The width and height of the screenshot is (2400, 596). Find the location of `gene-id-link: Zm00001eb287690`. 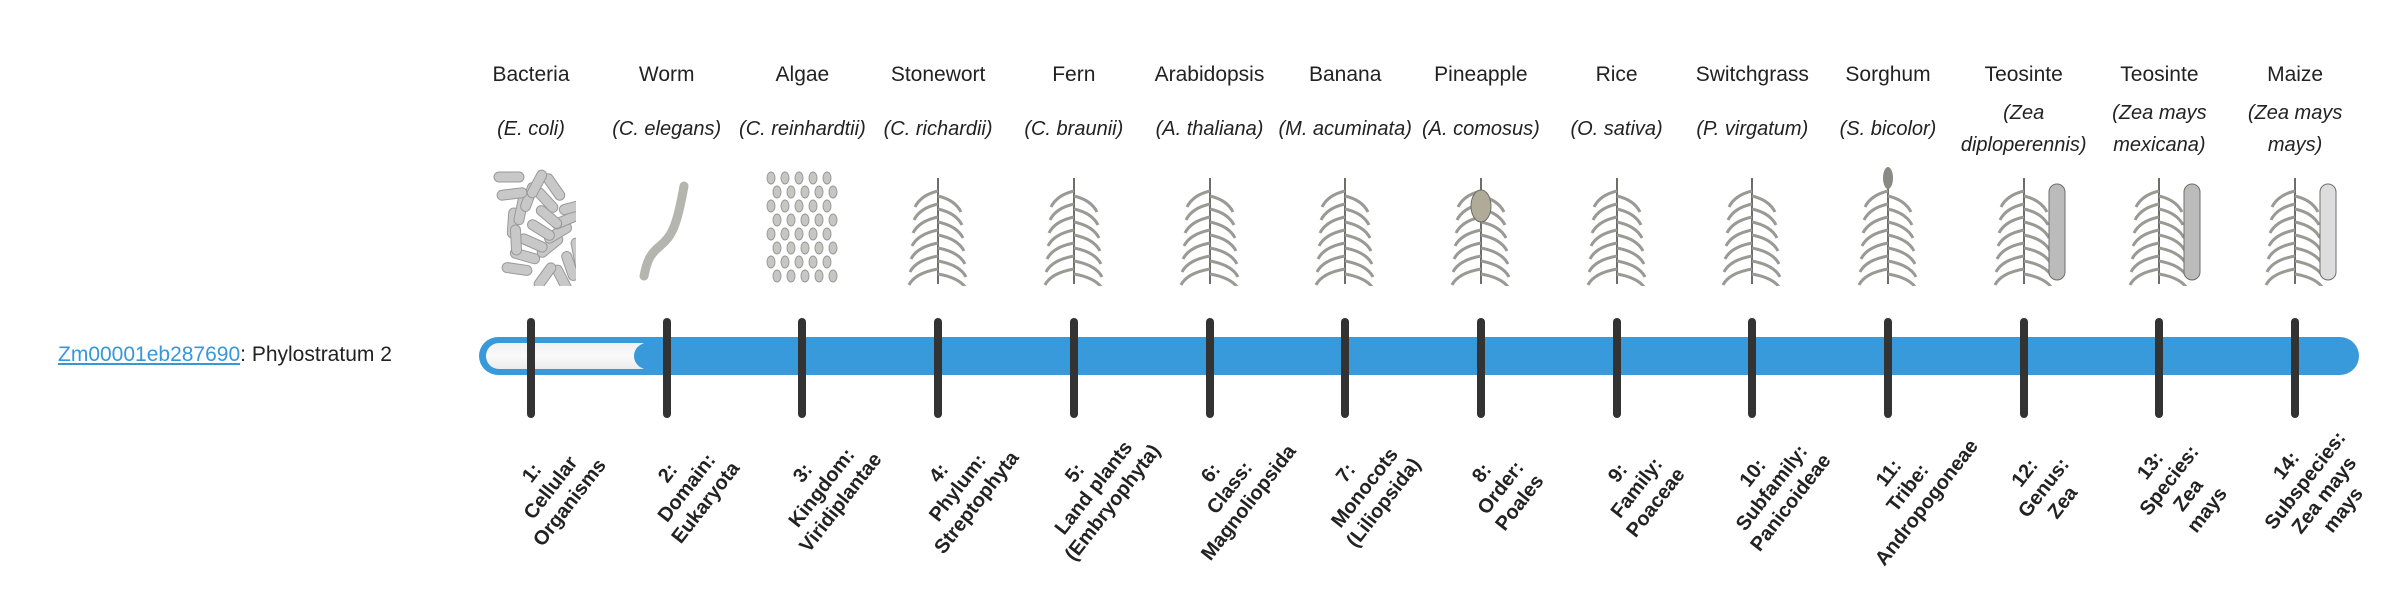

gene-id-link: Zm00001eb287690 is located at coordinates (149, 354).